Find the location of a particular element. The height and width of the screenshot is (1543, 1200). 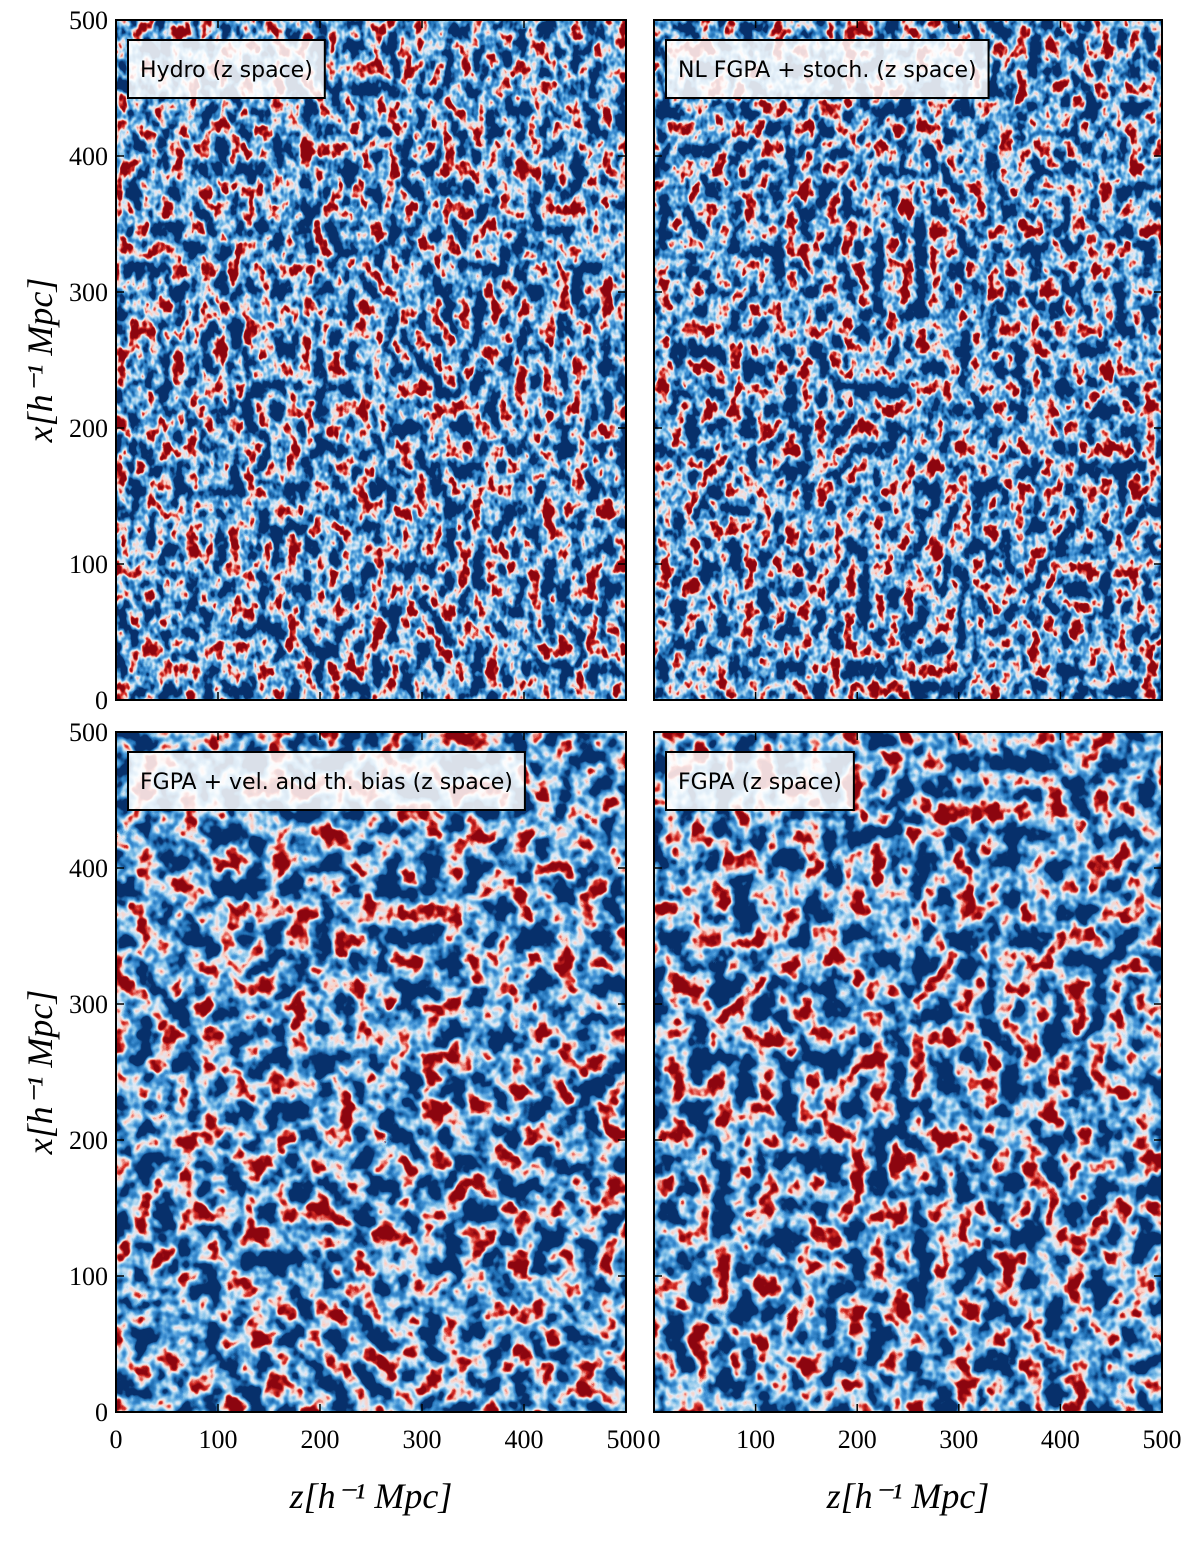

panel-title: NL FGPA + stoch. (z space) is located at coordinates (827, 70).